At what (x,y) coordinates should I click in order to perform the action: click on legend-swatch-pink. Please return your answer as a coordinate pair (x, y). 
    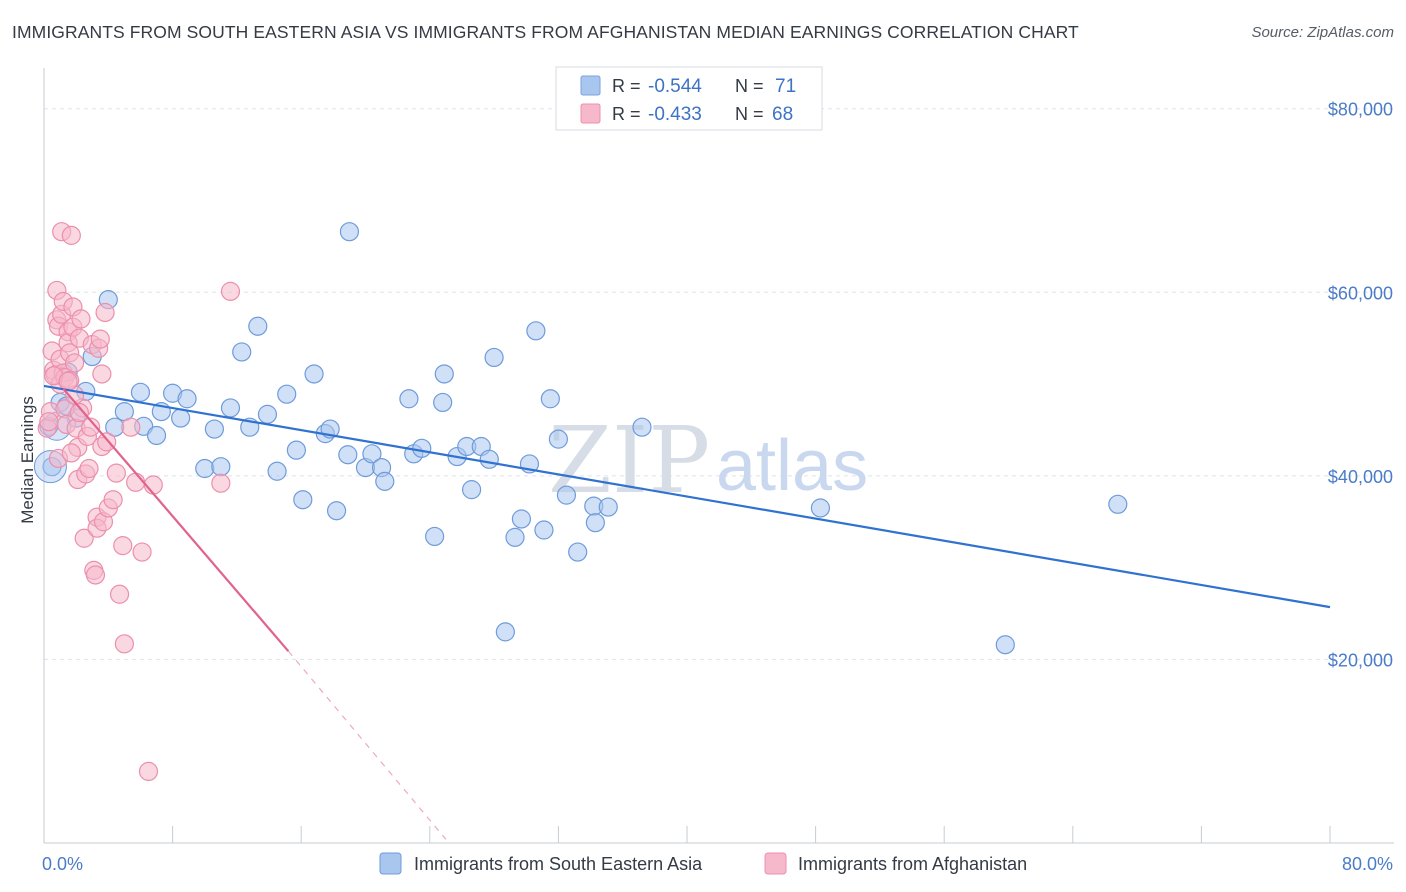
    Looking at the image, I should click on (590, 113).